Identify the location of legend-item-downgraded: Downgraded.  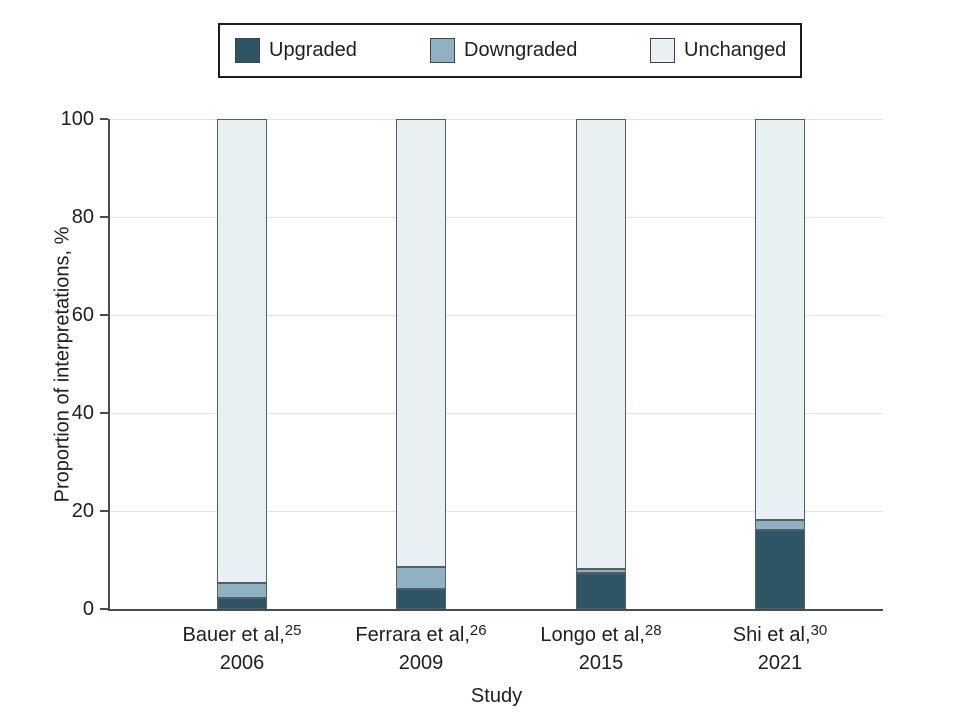
(503, 50).